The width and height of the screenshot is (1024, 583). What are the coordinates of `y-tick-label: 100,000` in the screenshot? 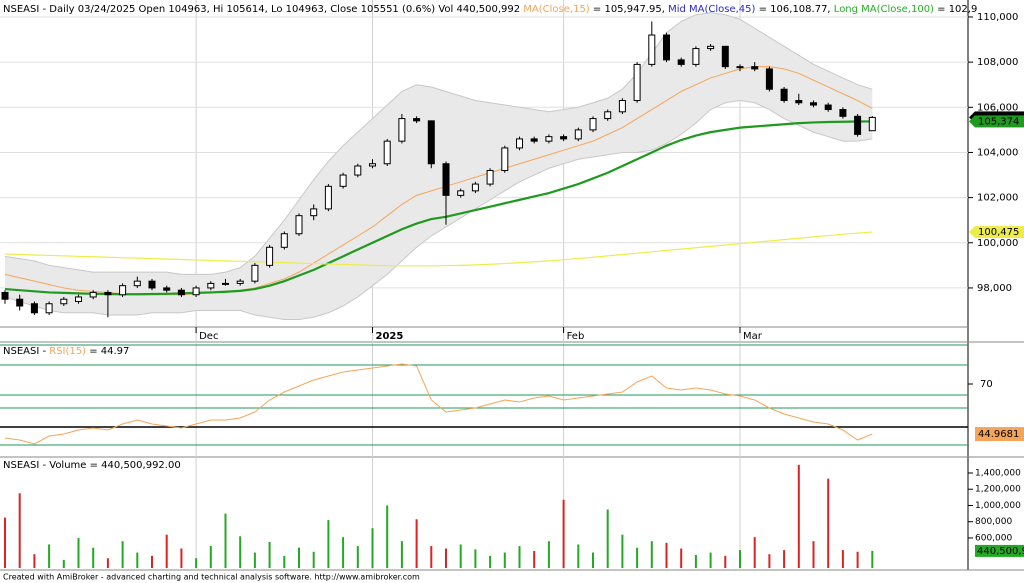 It's located at (997, 243).